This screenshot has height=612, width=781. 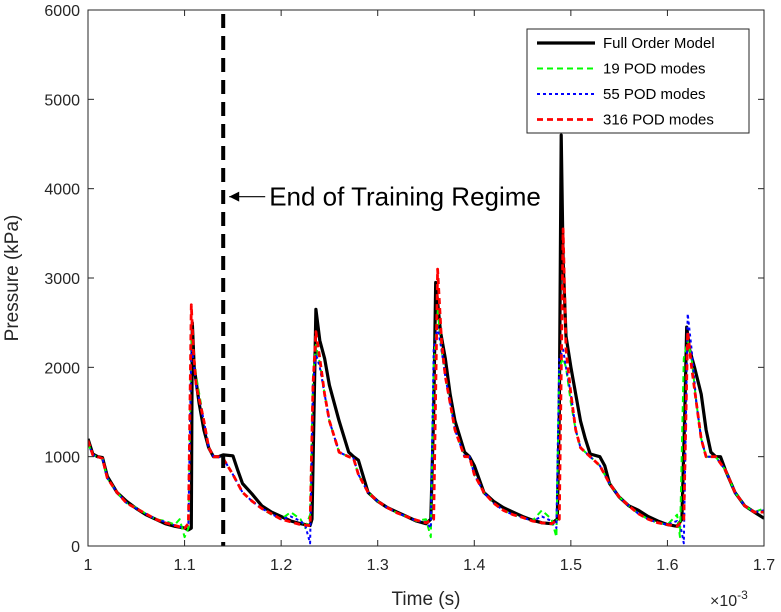 What do you see at coordinates (658, 120) in the screenshot?
I see `legend-label-4: 316 POD modes` at bounding box center [658, 120].